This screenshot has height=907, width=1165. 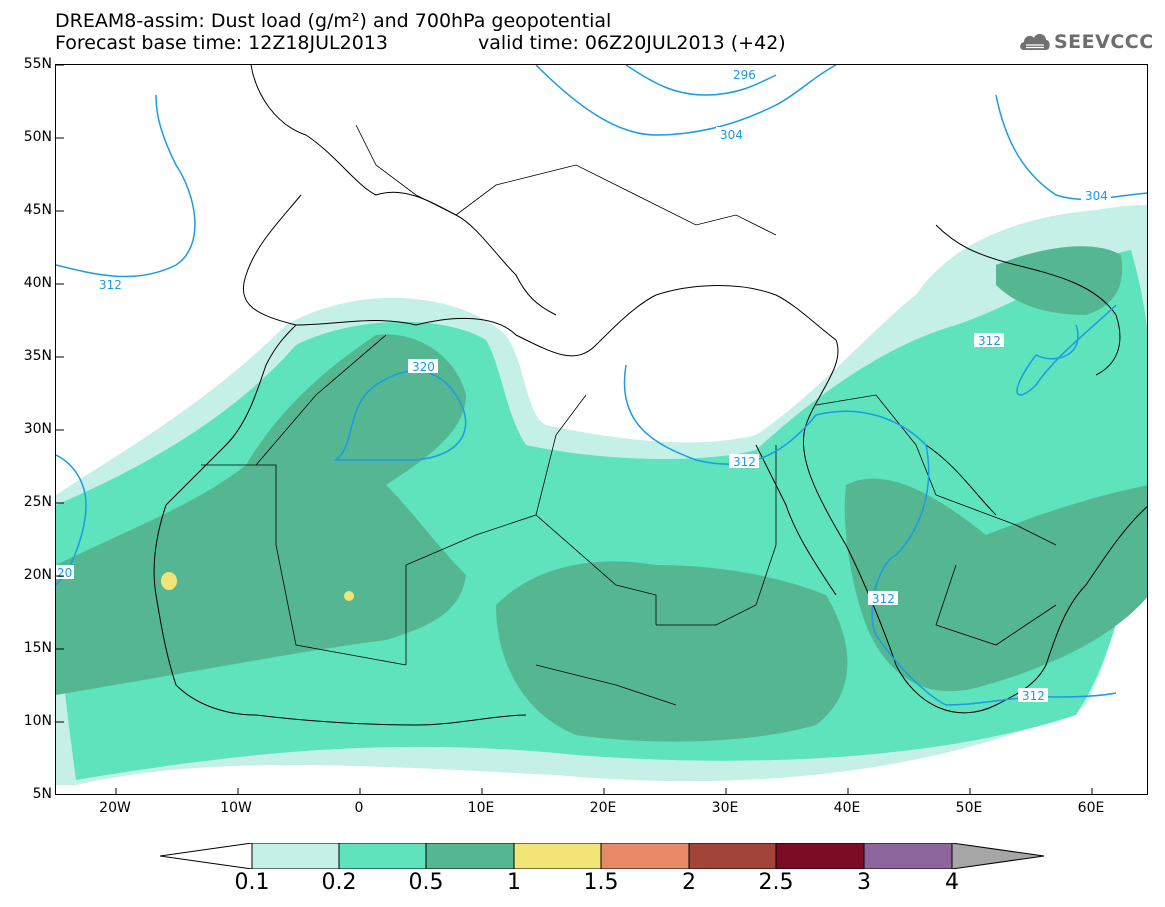 What do you see at coordinates (744, 462) in the screenshot?
I see `contour-label-312-b: 312` at bounding box center [744, 462].